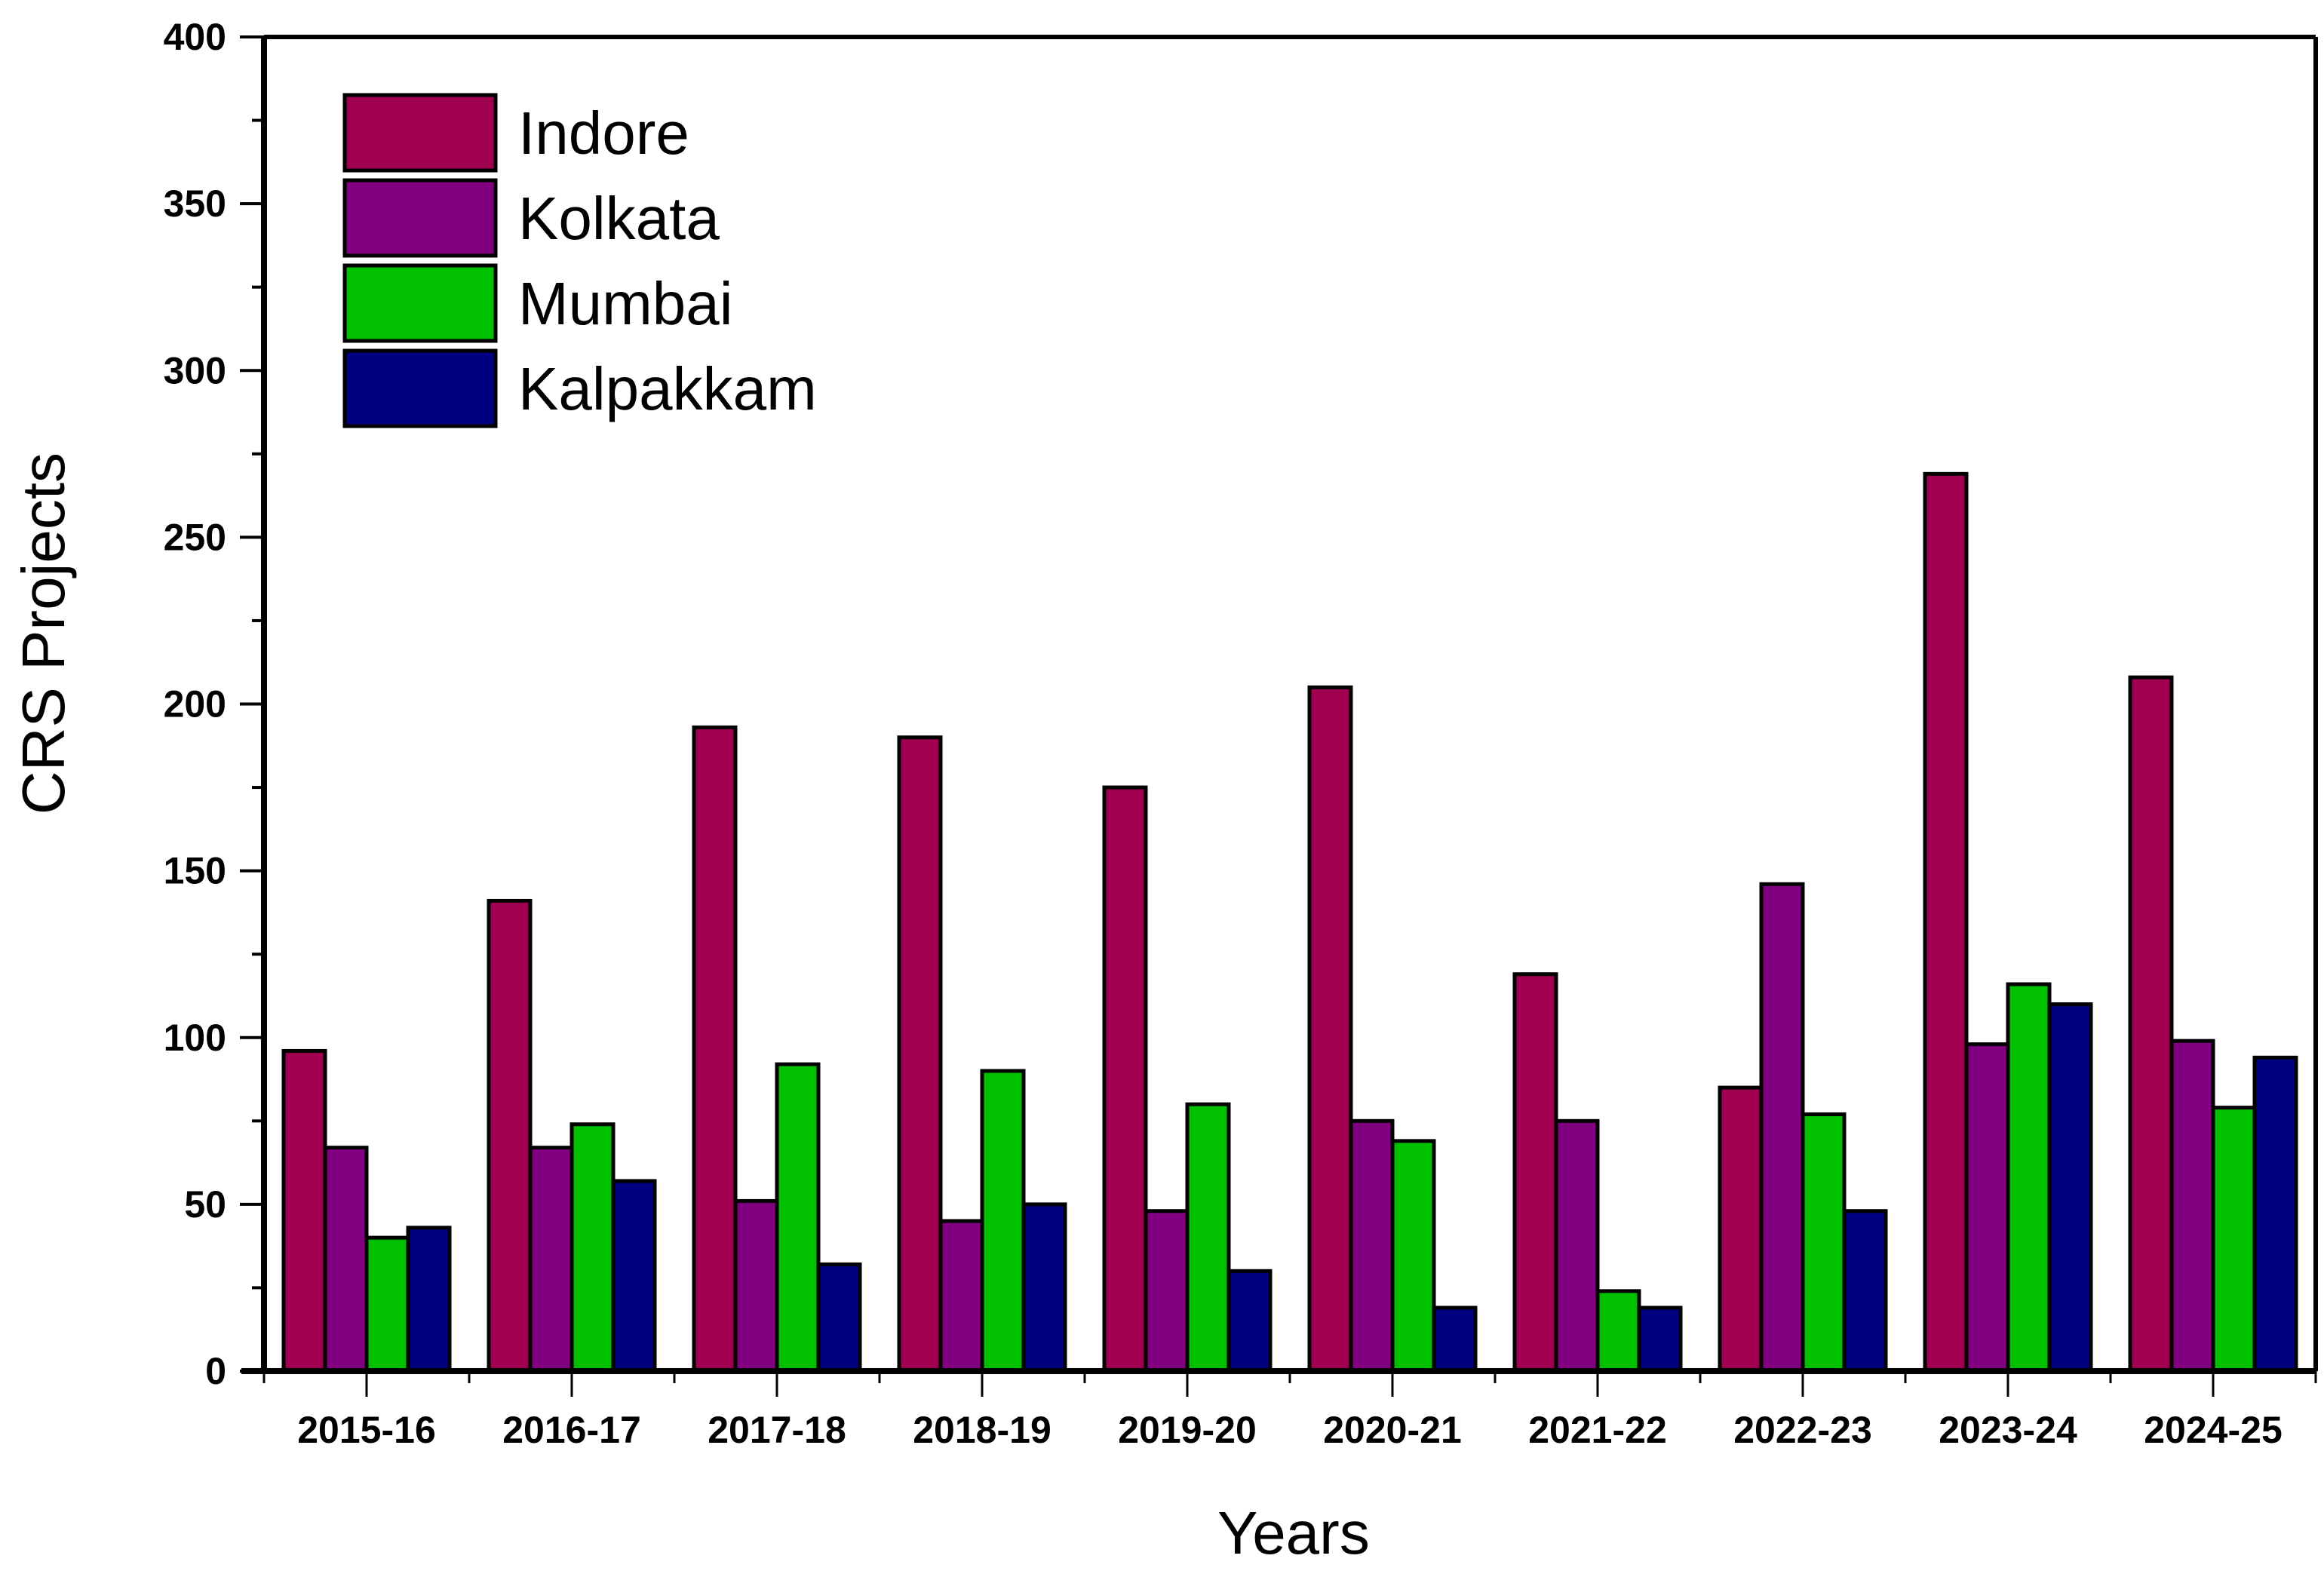  I want to click on y-tick-label: 350, so click(195, 204).